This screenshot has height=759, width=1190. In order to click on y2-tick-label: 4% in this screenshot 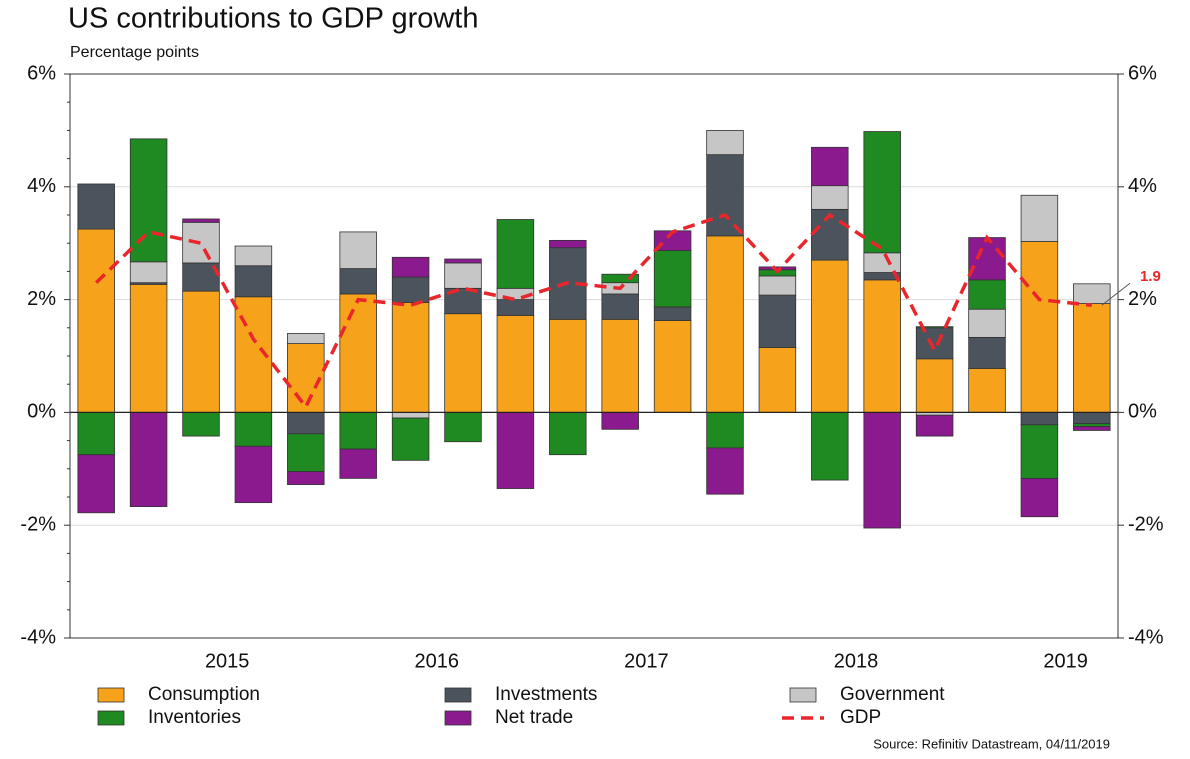, I will do `click(1142, 186)`.